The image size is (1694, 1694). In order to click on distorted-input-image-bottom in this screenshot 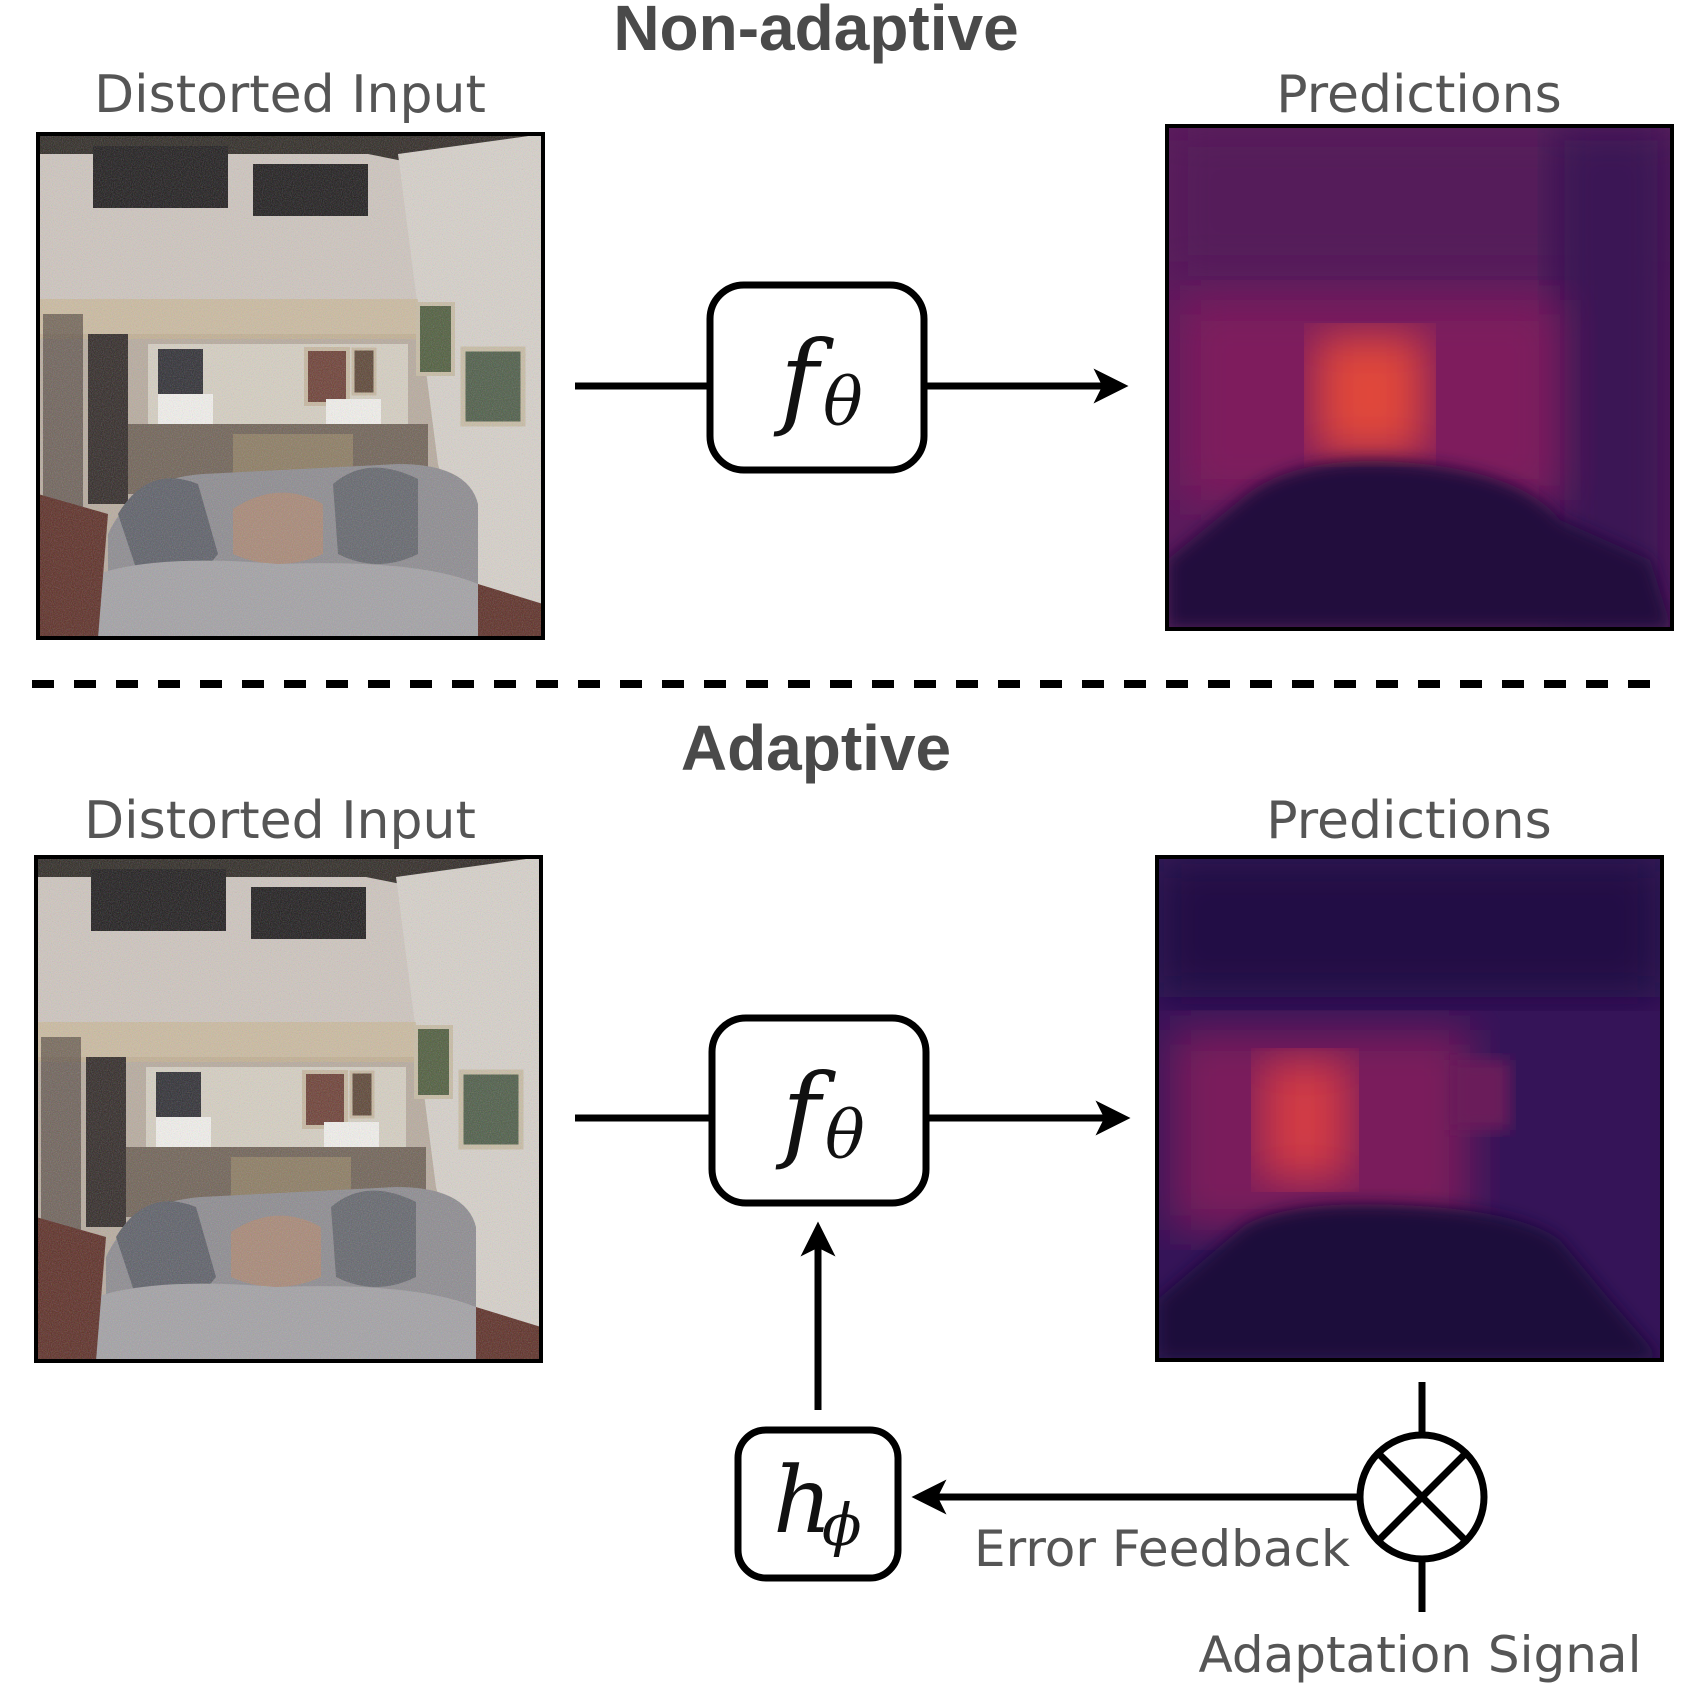, I will do `click(288, 1112)`.